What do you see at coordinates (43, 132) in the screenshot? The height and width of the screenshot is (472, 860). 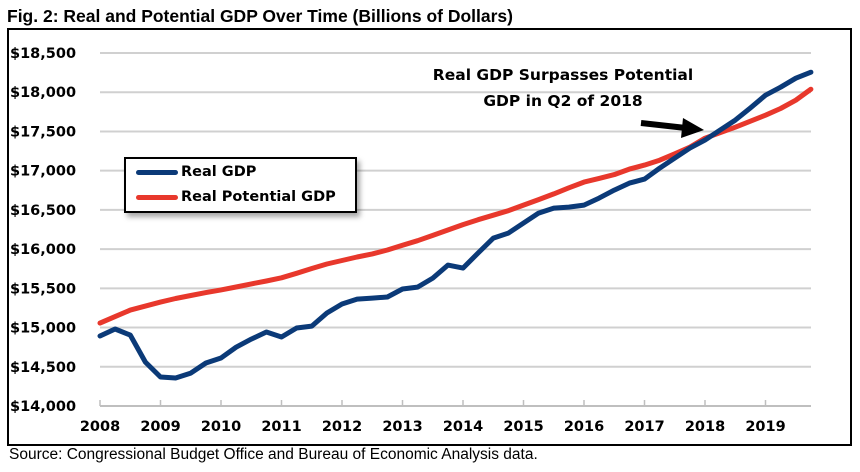 I see `y-tick-label: $17,500` at bounding box center [43, 132].